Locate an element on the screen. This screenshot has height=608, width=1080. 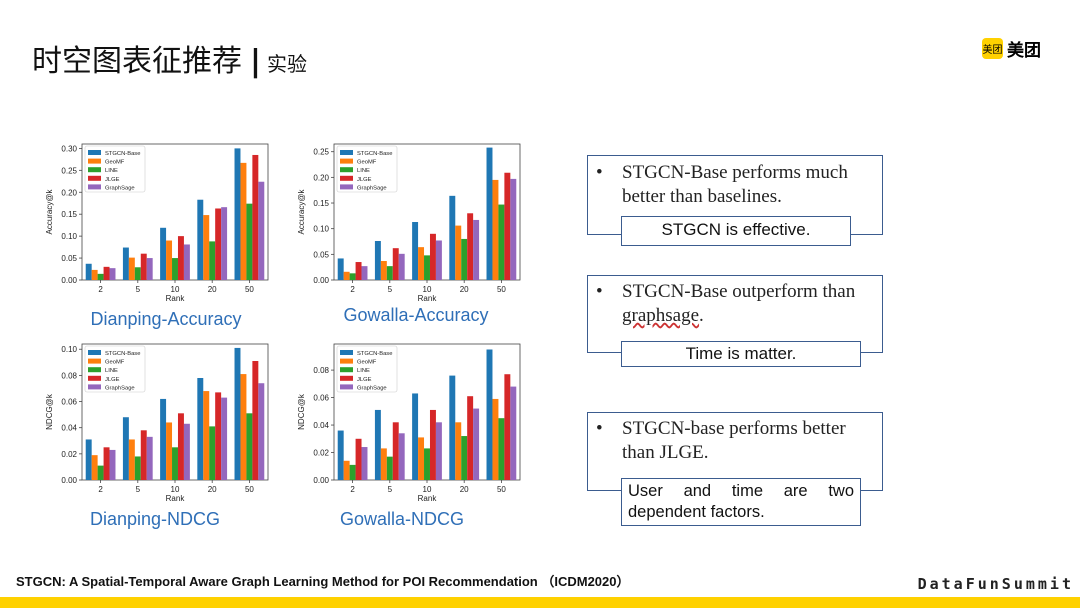
chart-caption: Gowalla-Accuracy is located at coordinates (416, 315).